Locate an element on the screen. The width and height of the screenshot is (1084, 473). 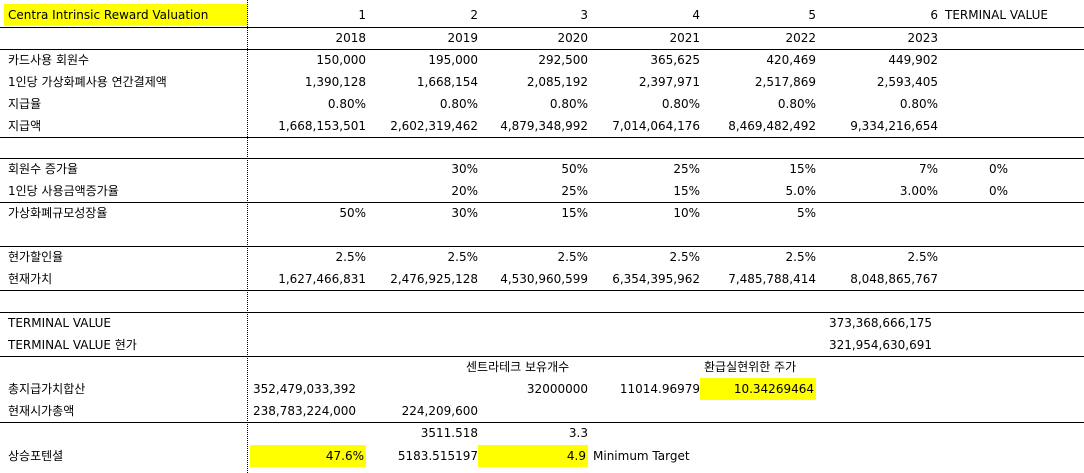
cell: 7,485,788,414 is located at coordinates (772, 279).